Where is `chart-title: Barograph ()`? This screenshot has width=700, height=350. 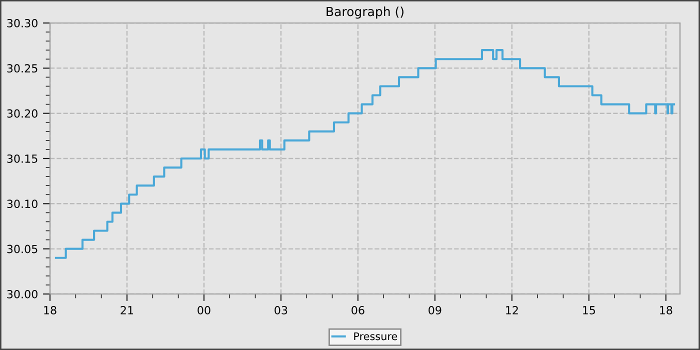 chart-title: Barograph () is located at coordinates (365, 12).